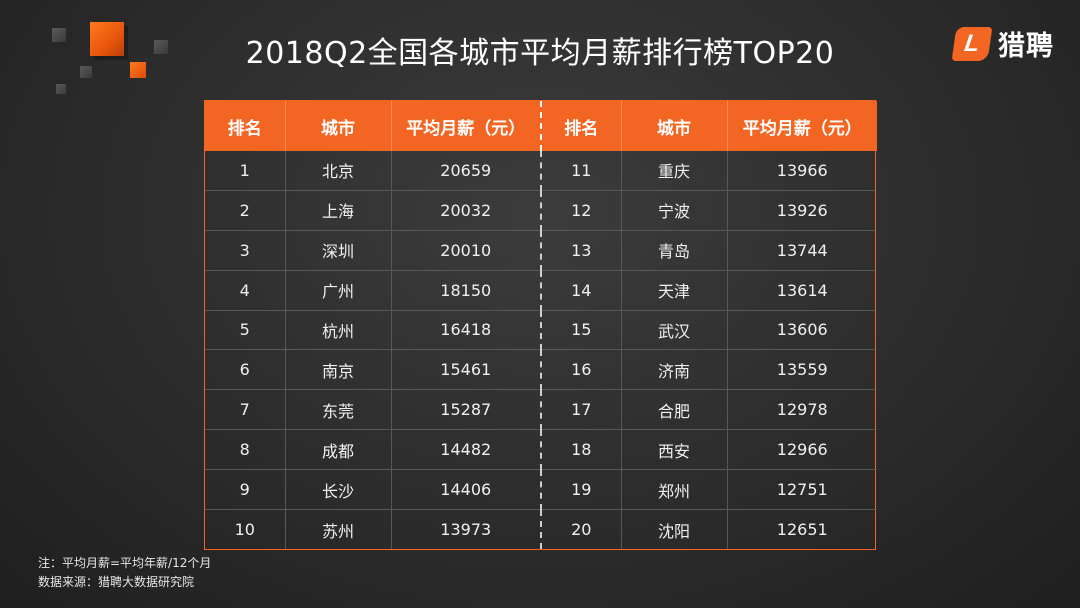 Image resolution: width=1080 pixels, height=608 pixels. I want to click on city-cell: 天津, so click(674, 290).